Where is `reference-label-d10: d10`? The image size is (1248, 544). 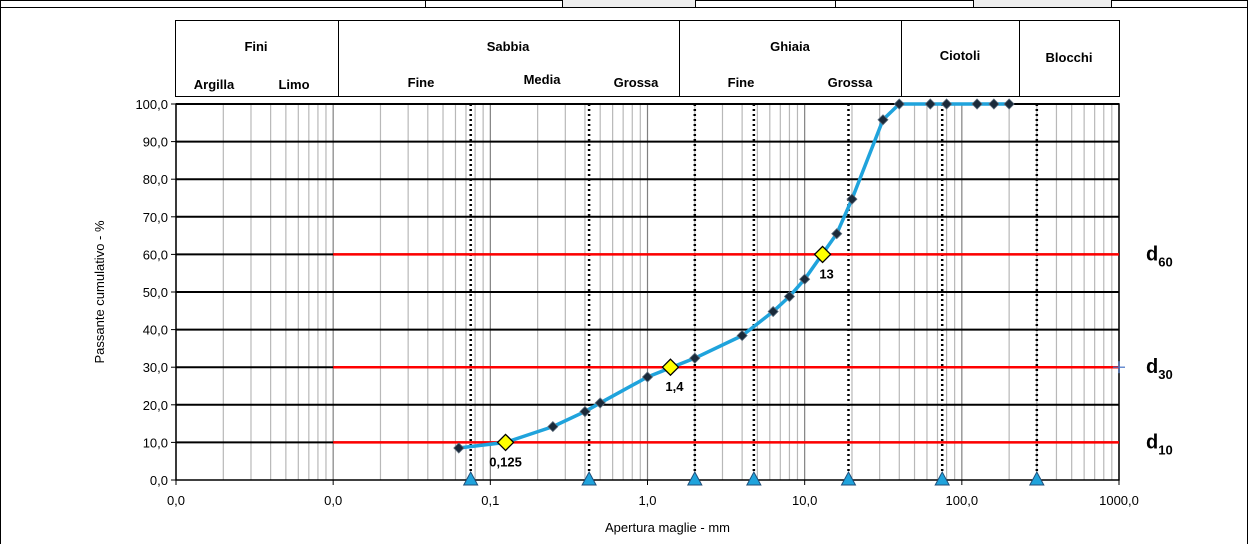
reference-label-d10: d10 is located at coordinates (1159, 444).